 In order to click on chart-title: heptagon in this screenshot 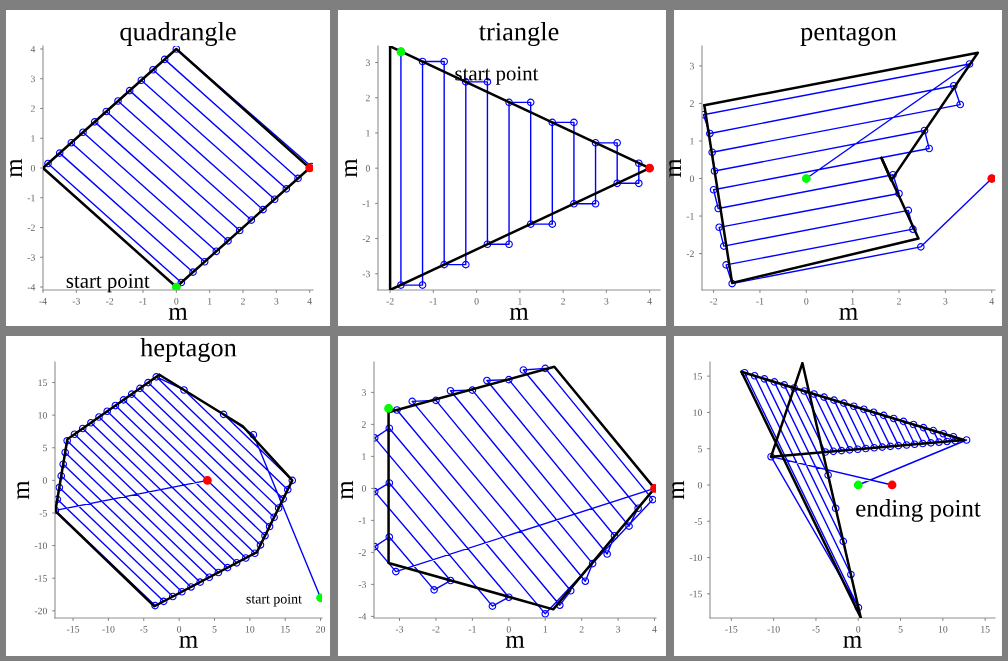, I will do `click(188, 349)`.